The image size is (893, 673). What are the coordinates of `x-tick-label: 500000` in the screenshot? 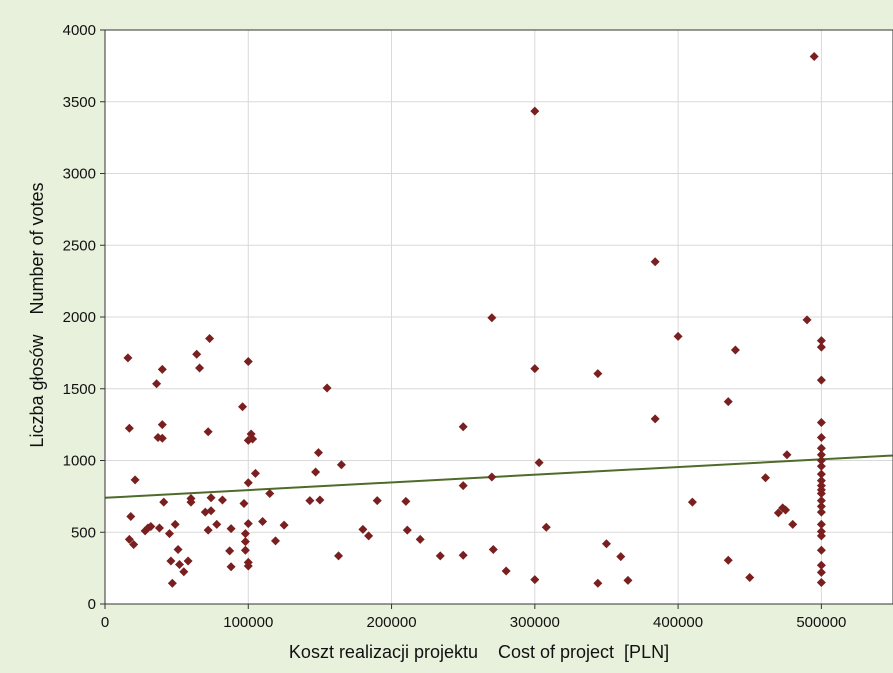 It's located at (821, 622).